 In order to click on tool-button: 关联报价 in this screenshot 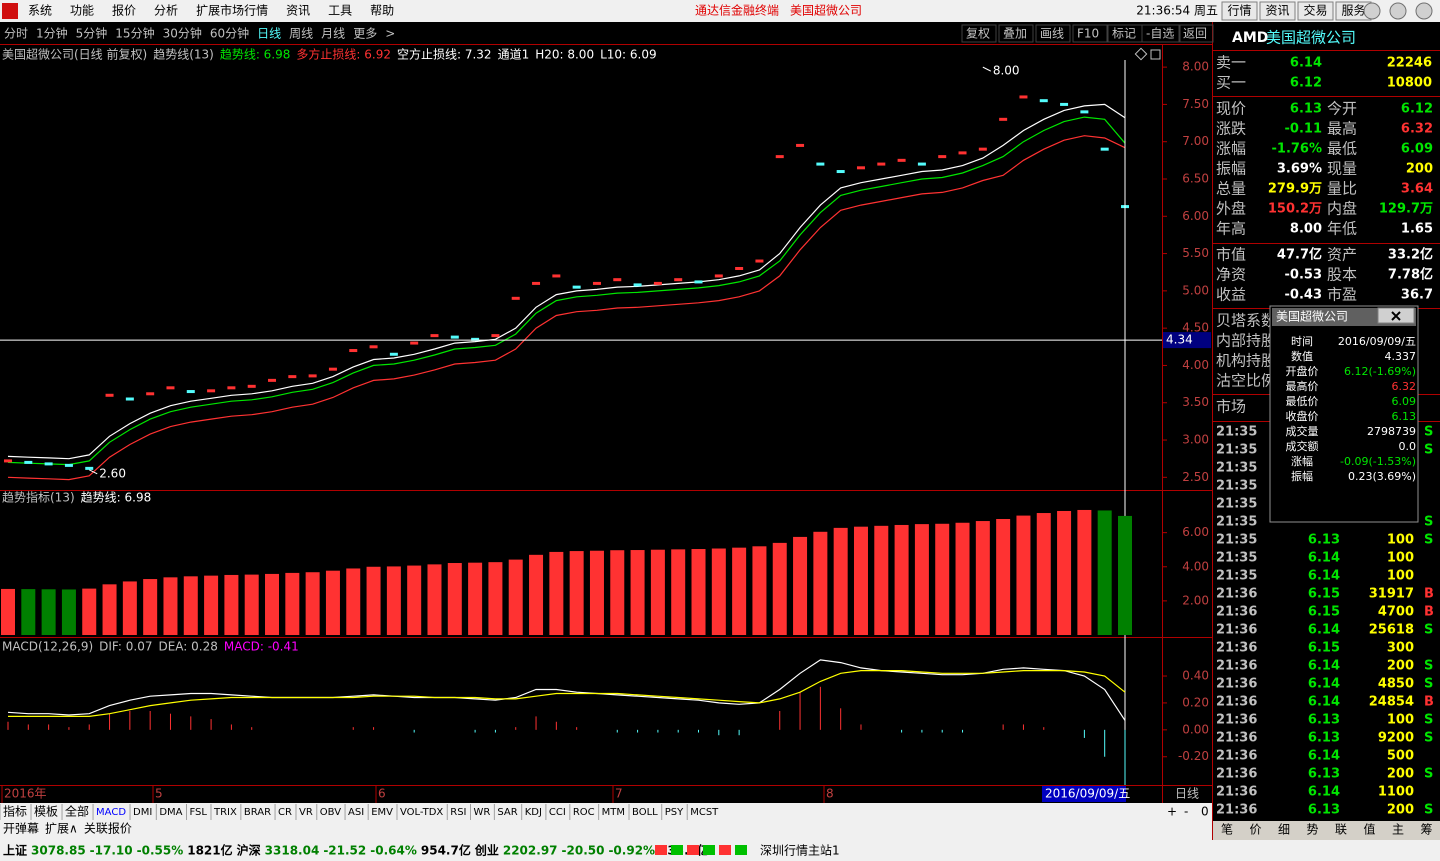, I will do `click(108, 828)`.